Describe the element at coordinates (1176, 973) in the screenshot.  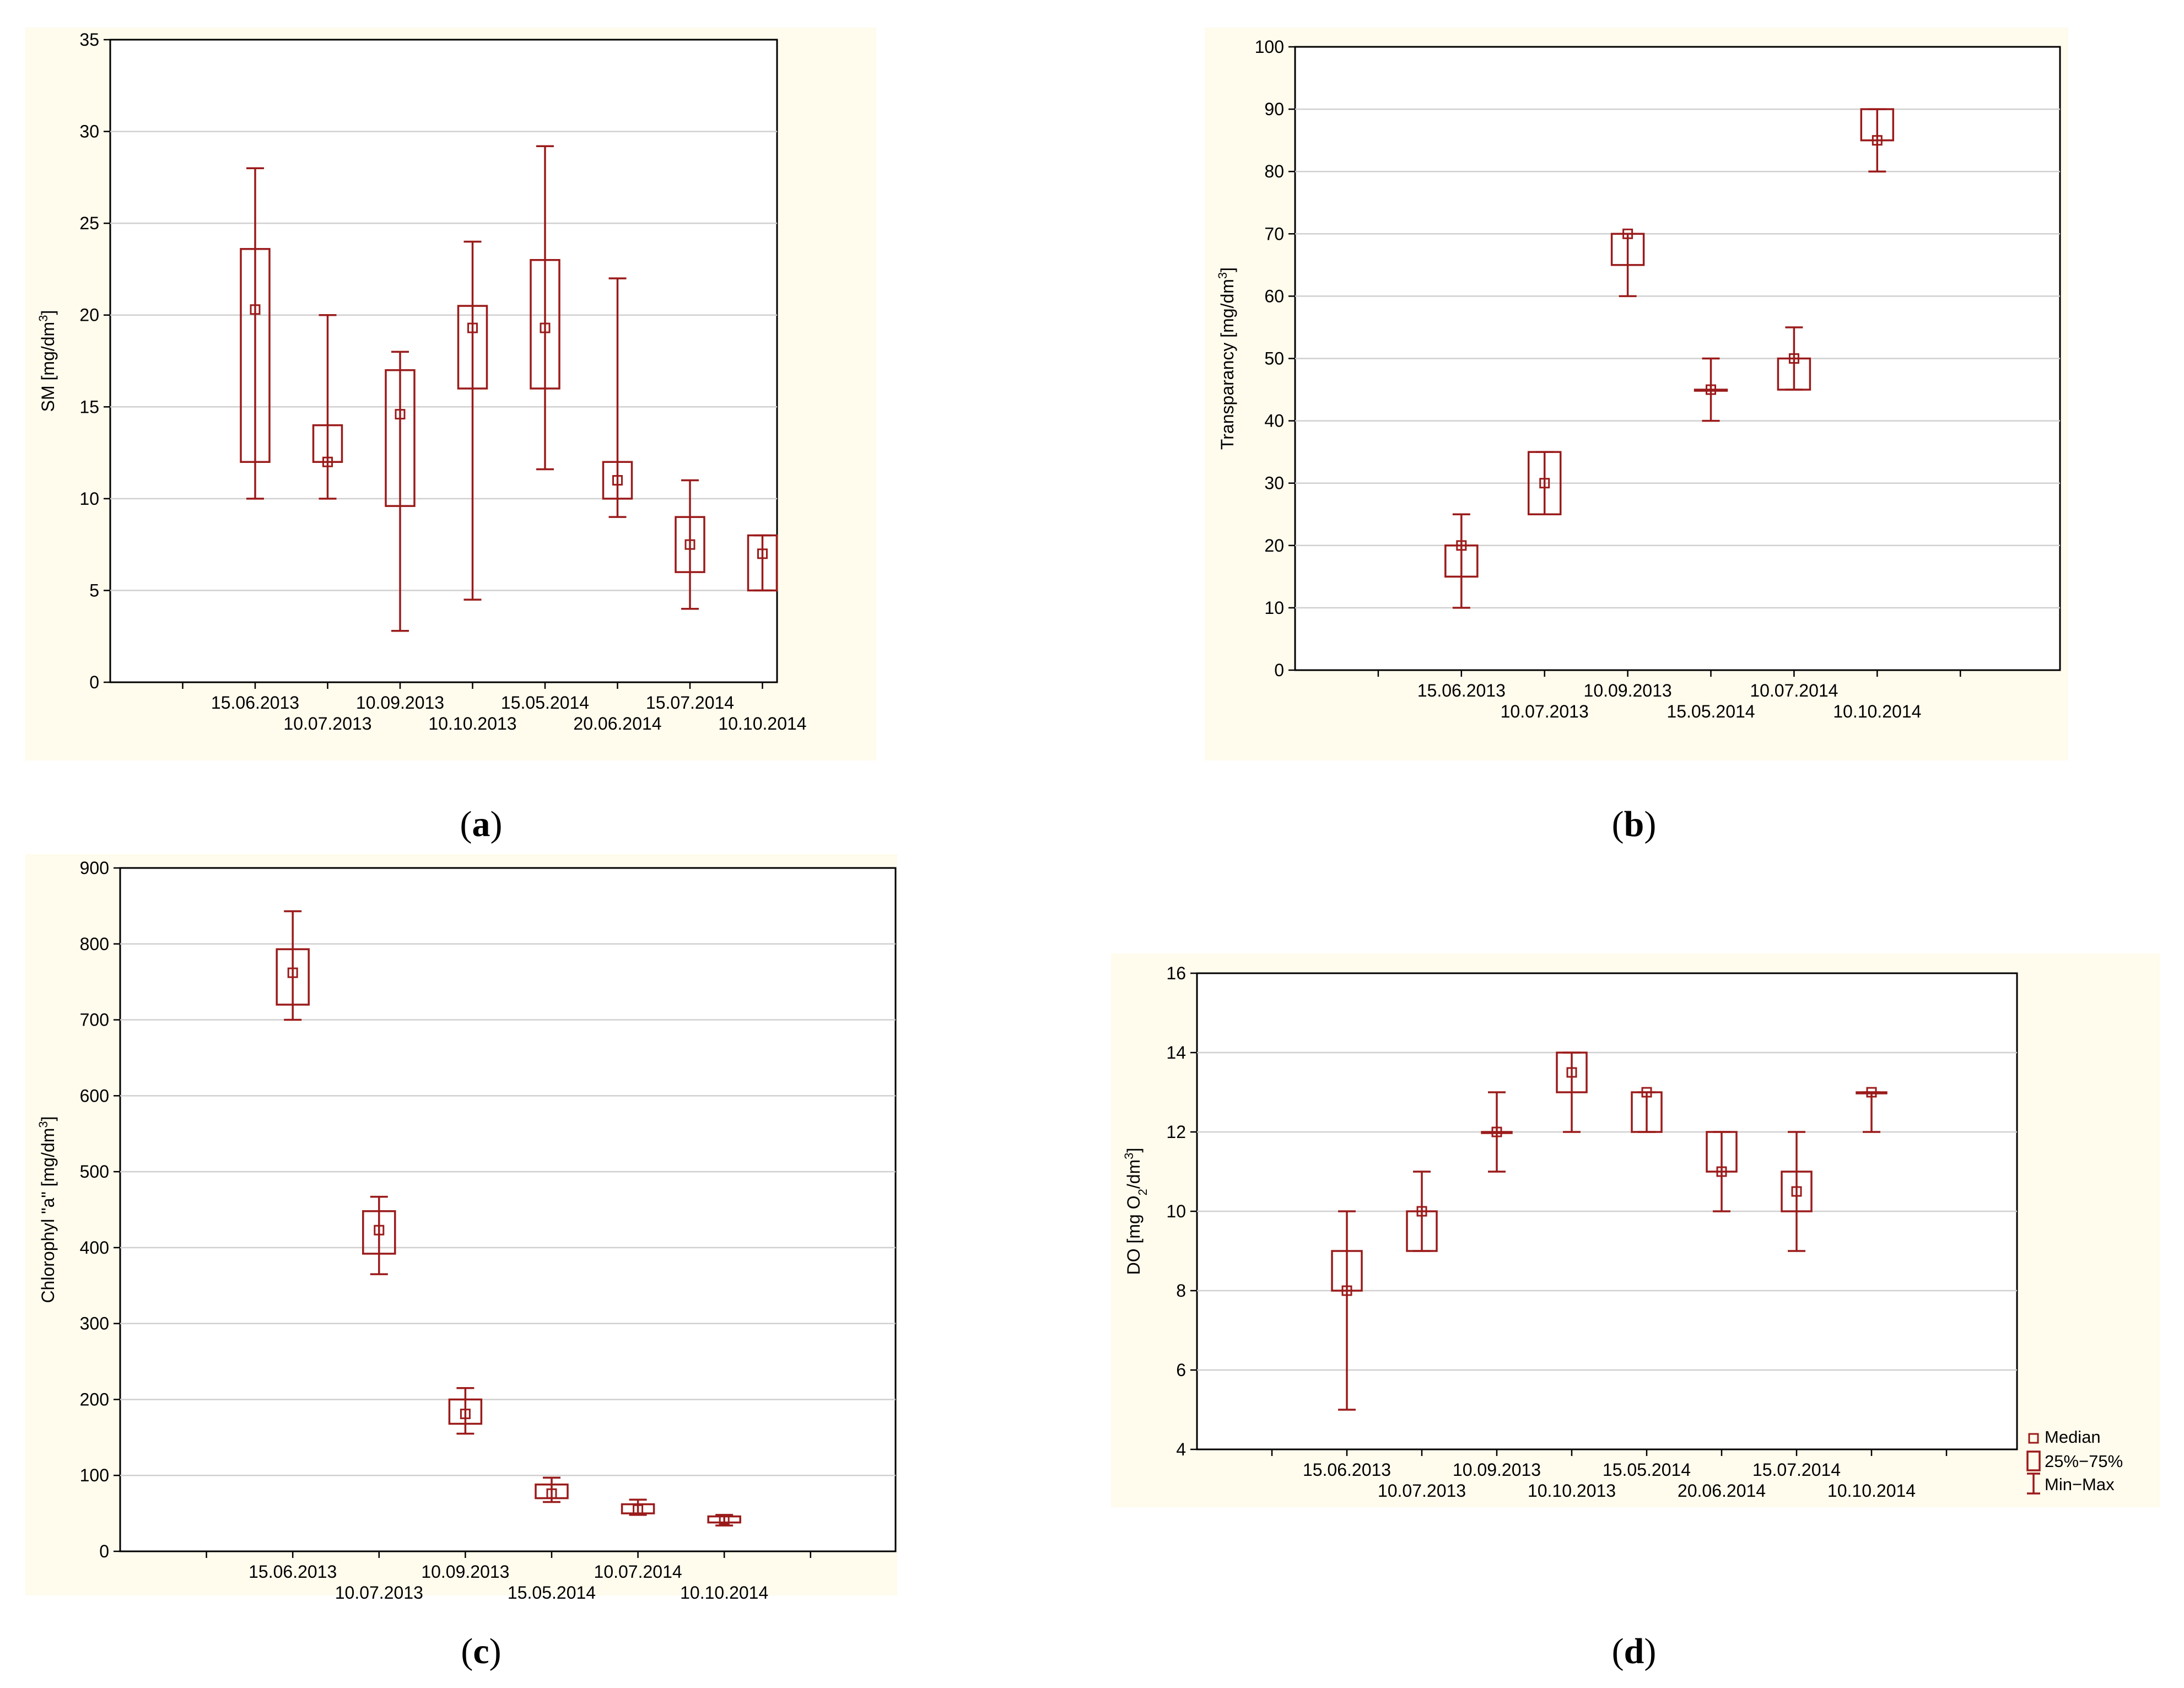
I see `y-tick-label: 16` at that location.